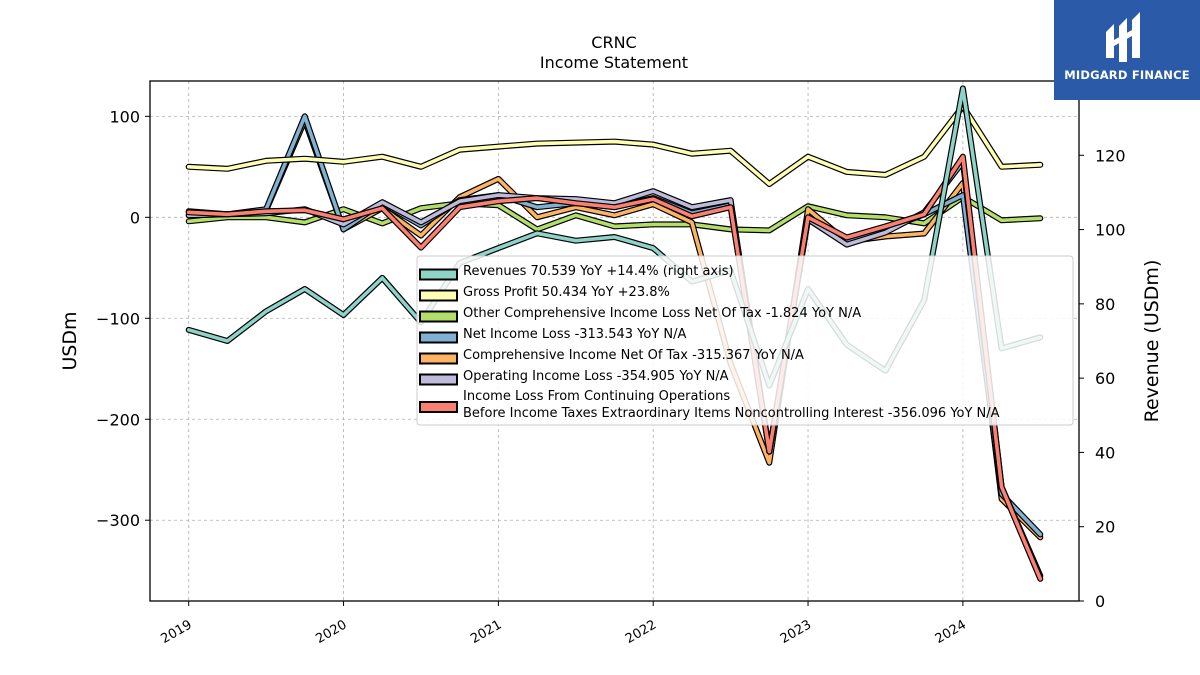  I want to click on y-right-tick-label: 60, so click(1105, 378).